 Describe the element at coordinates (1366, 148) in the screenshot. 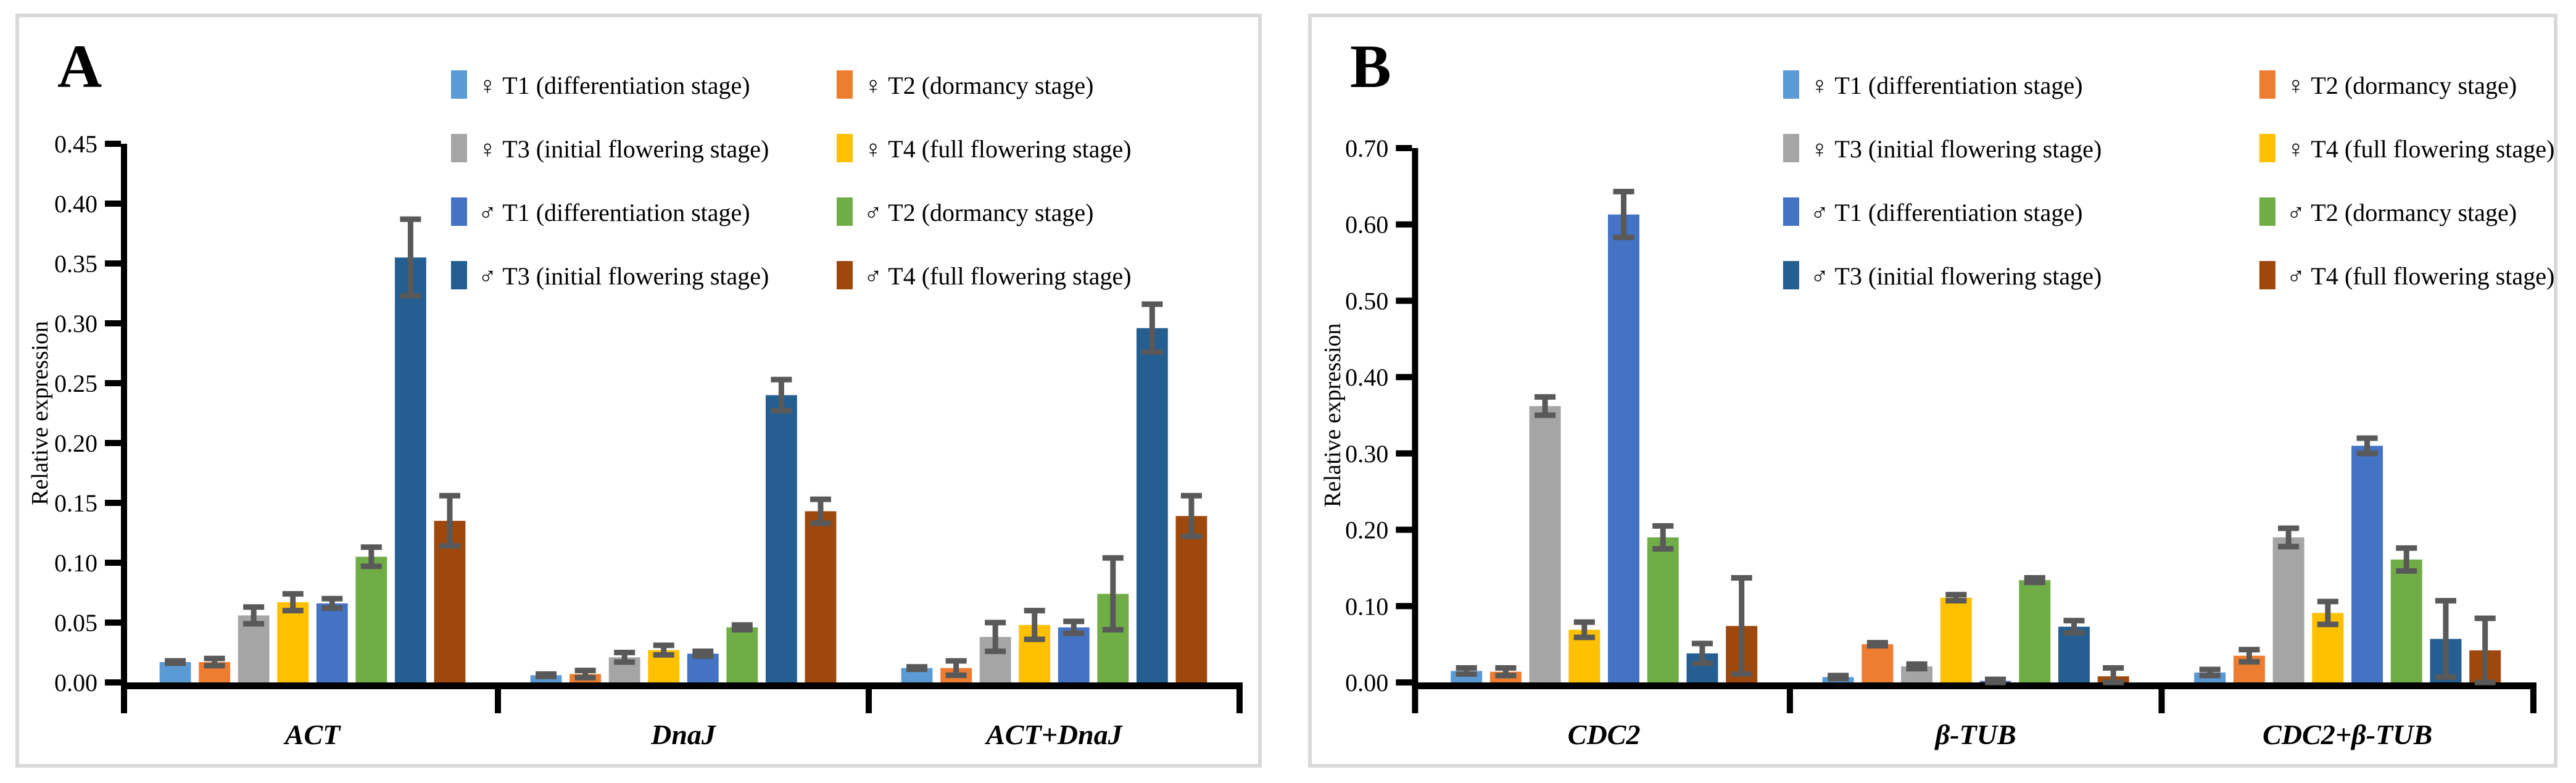

I see `y-tick-label: 0.70` at that location.